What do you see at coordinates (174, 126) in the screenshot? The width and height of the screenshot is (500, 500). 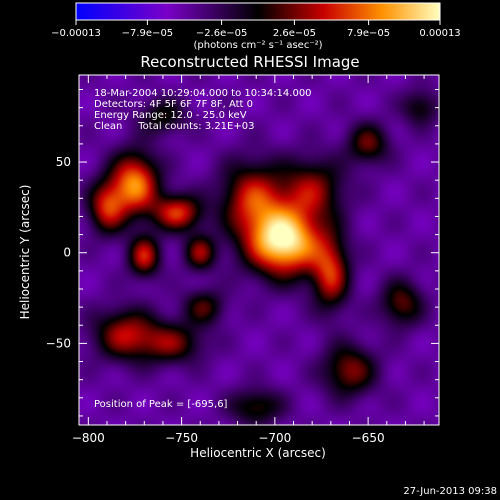 I see `annotation-counts: Clean Total counts: 3.21E+03` at bounding box center [174, 126].